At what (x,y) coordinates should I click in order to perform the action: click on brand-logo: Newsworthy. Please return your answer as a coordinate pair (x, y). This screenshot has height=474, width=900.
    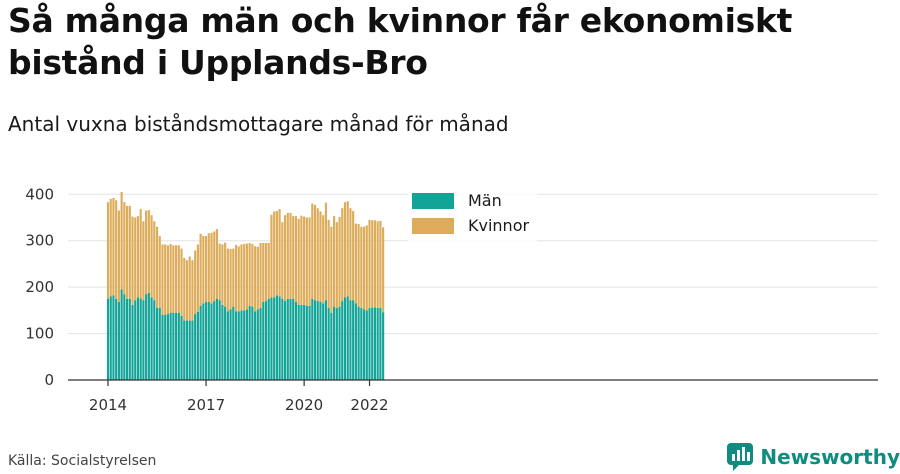
    Looking at the image, I should click on (813, 457).